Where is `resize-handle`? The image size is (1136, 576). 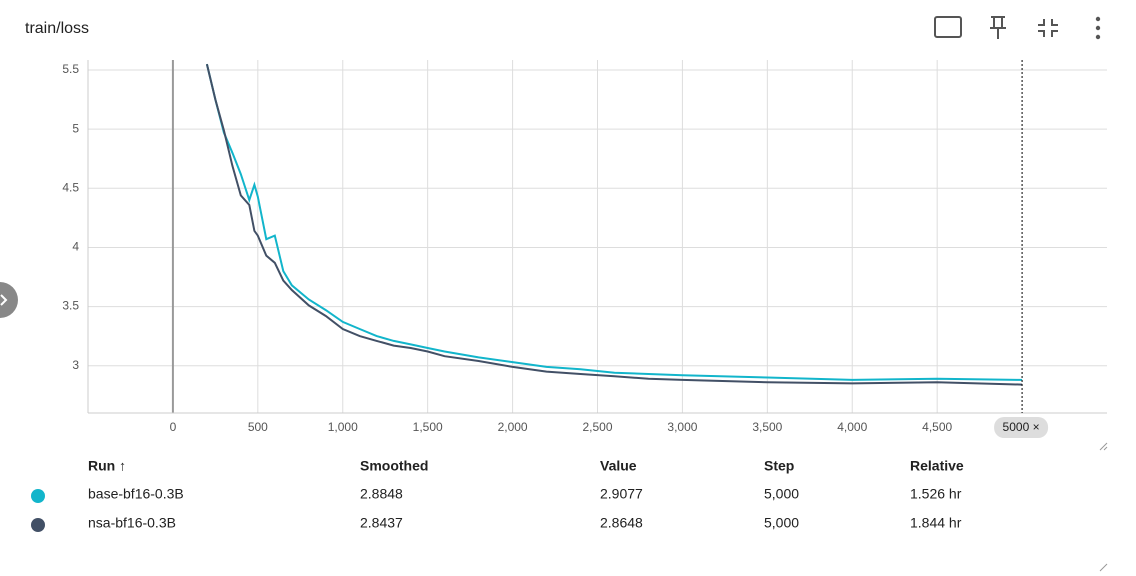
resize-handle is located at coordinates (1103, 507).